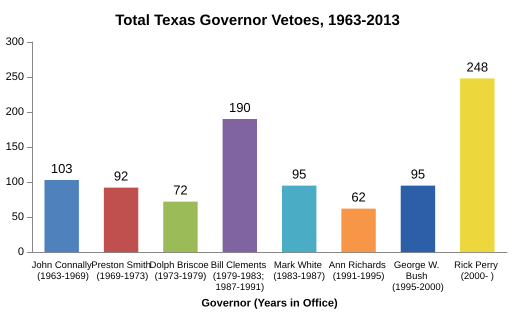 This screenshot has width=515, height=314. What do you see at coordinates (477, 271) in the screenshot?
I see `x-tick-label: Rick Perry (2000- )` at bounding box center [477, 271].